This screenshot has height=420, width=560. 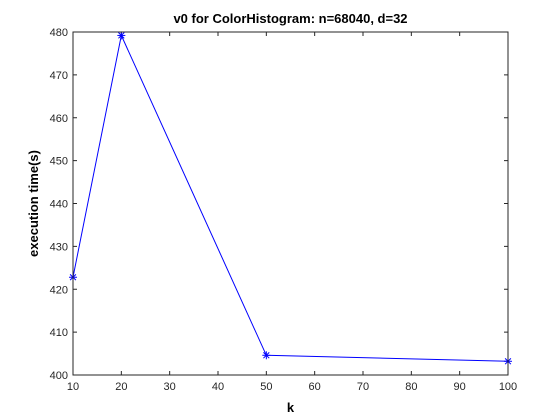 I want to click on x-tick-label: 90, so click(x=460, y=387).